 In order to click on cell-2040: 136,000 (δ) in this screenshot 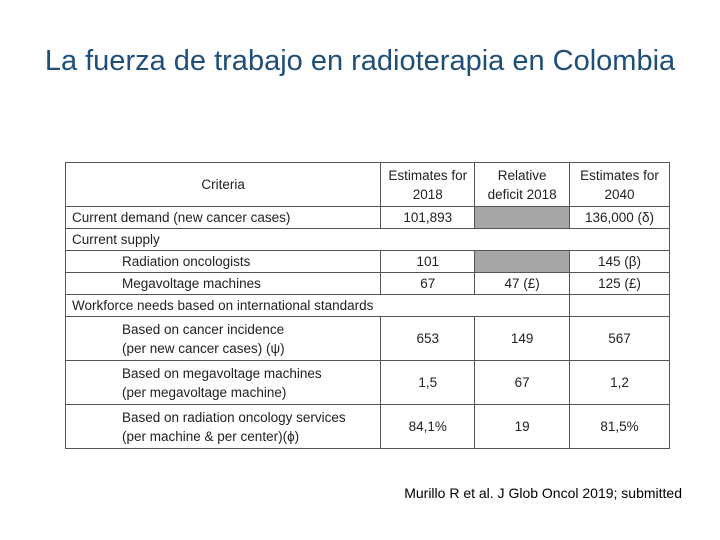, I will do `click(619, 217)`.